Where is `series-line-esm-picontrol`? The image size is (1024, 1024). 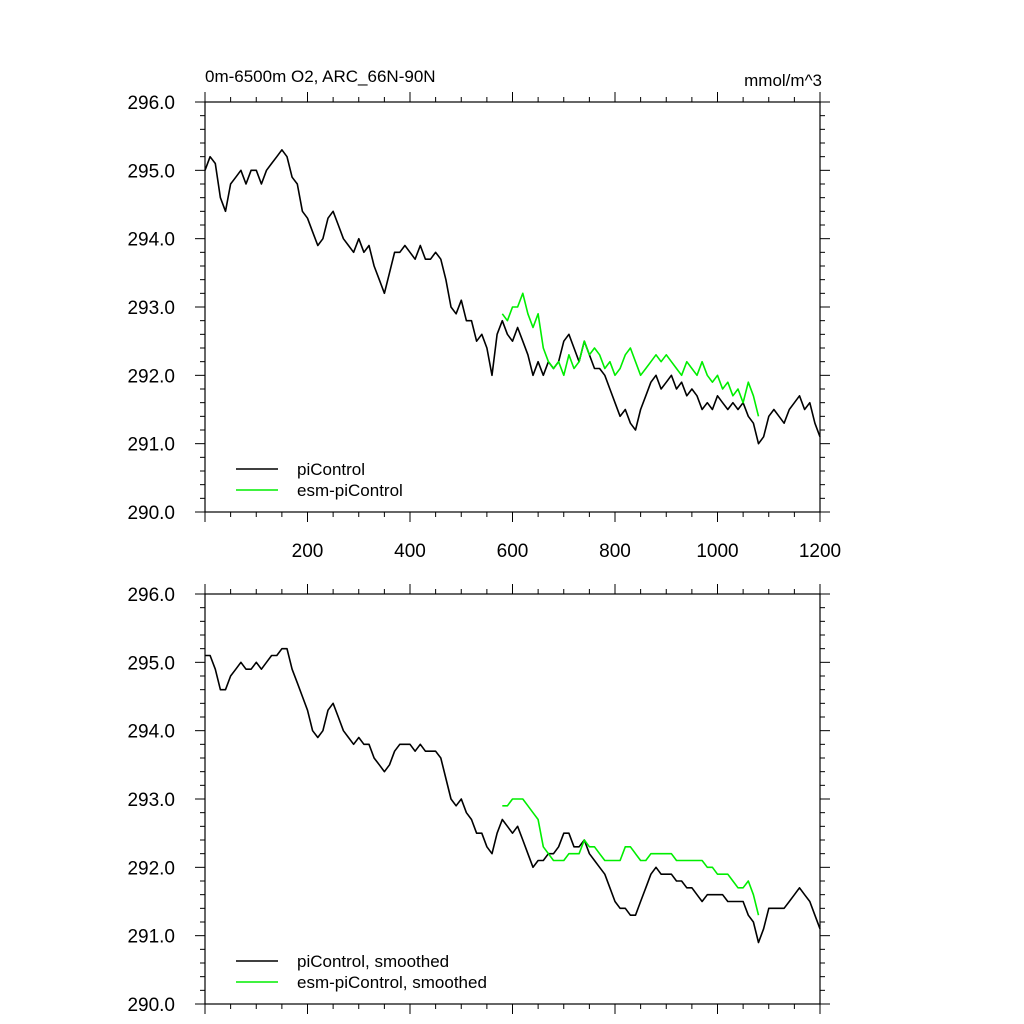
series-line-esm-picontrol is located at coordinates (630, 354).